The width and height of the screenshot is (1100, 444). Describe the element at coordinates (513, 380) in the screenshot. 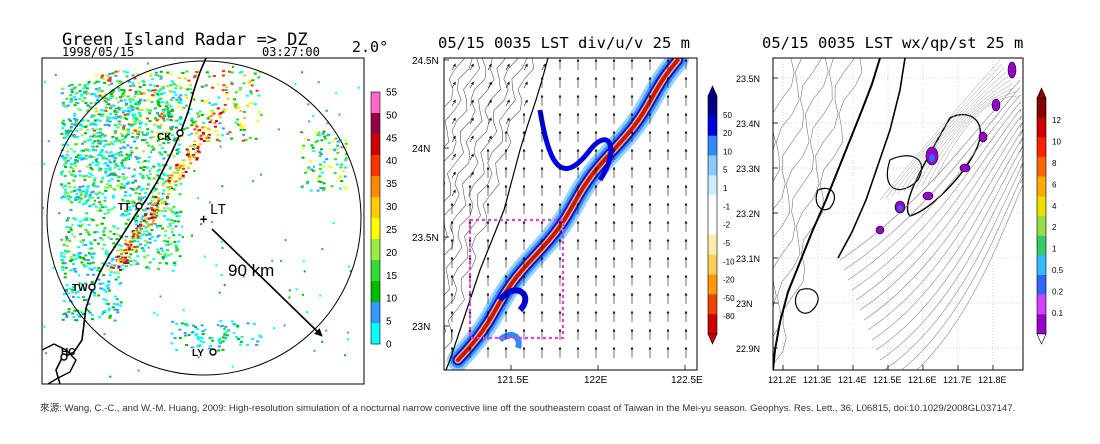

I see `div-xtick-label: 121.5E` at that location.